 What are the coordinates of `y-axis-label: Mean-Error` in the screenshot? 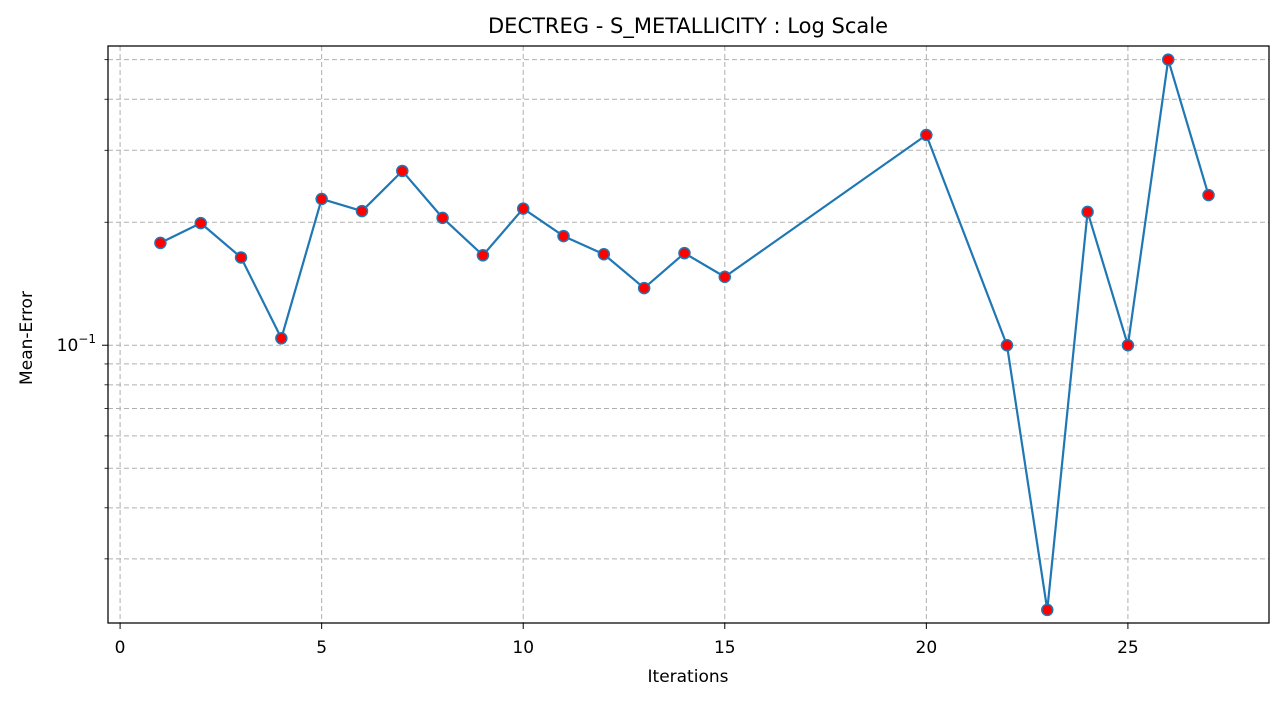 It's located at (27, 338).